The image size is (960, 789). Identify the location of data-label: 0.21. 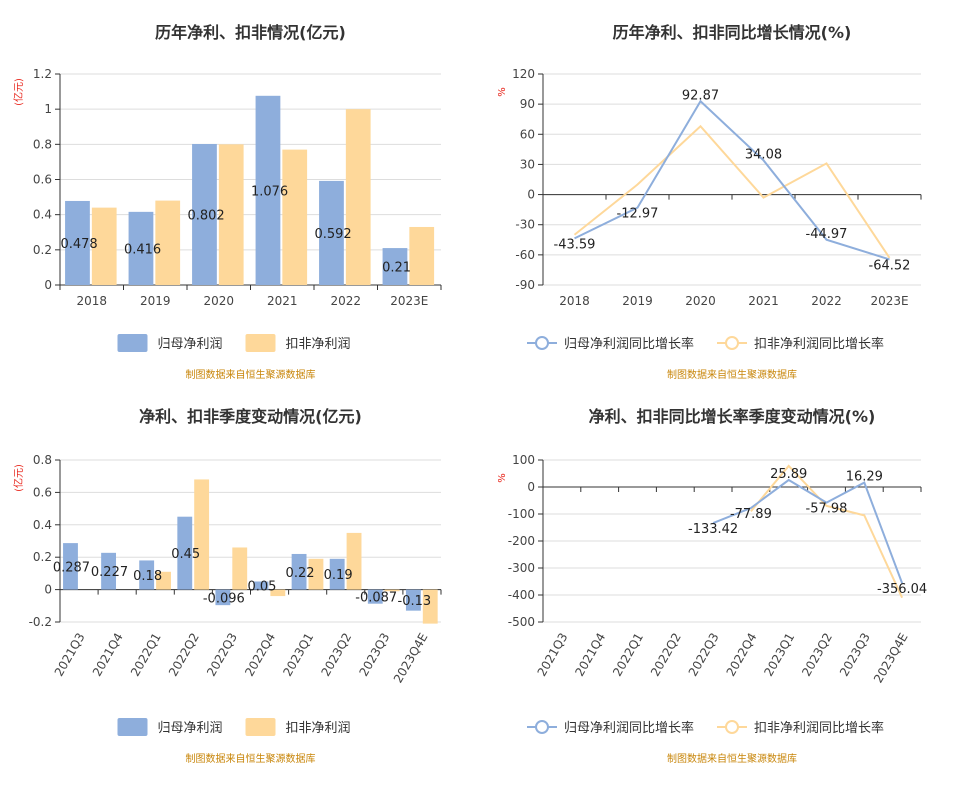
(396, 268).